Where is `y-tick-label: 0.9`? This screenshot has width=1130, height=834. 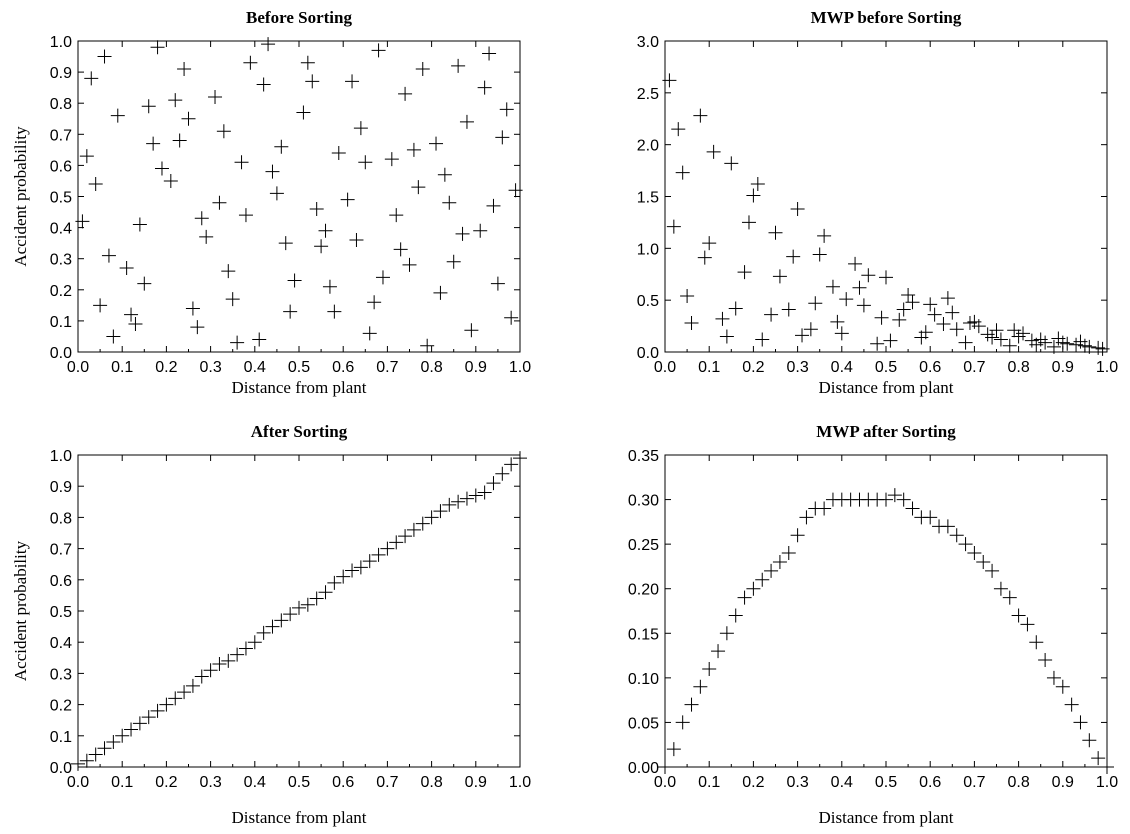 y-tick-label: 0.9 is located at coordinates (61, 73).